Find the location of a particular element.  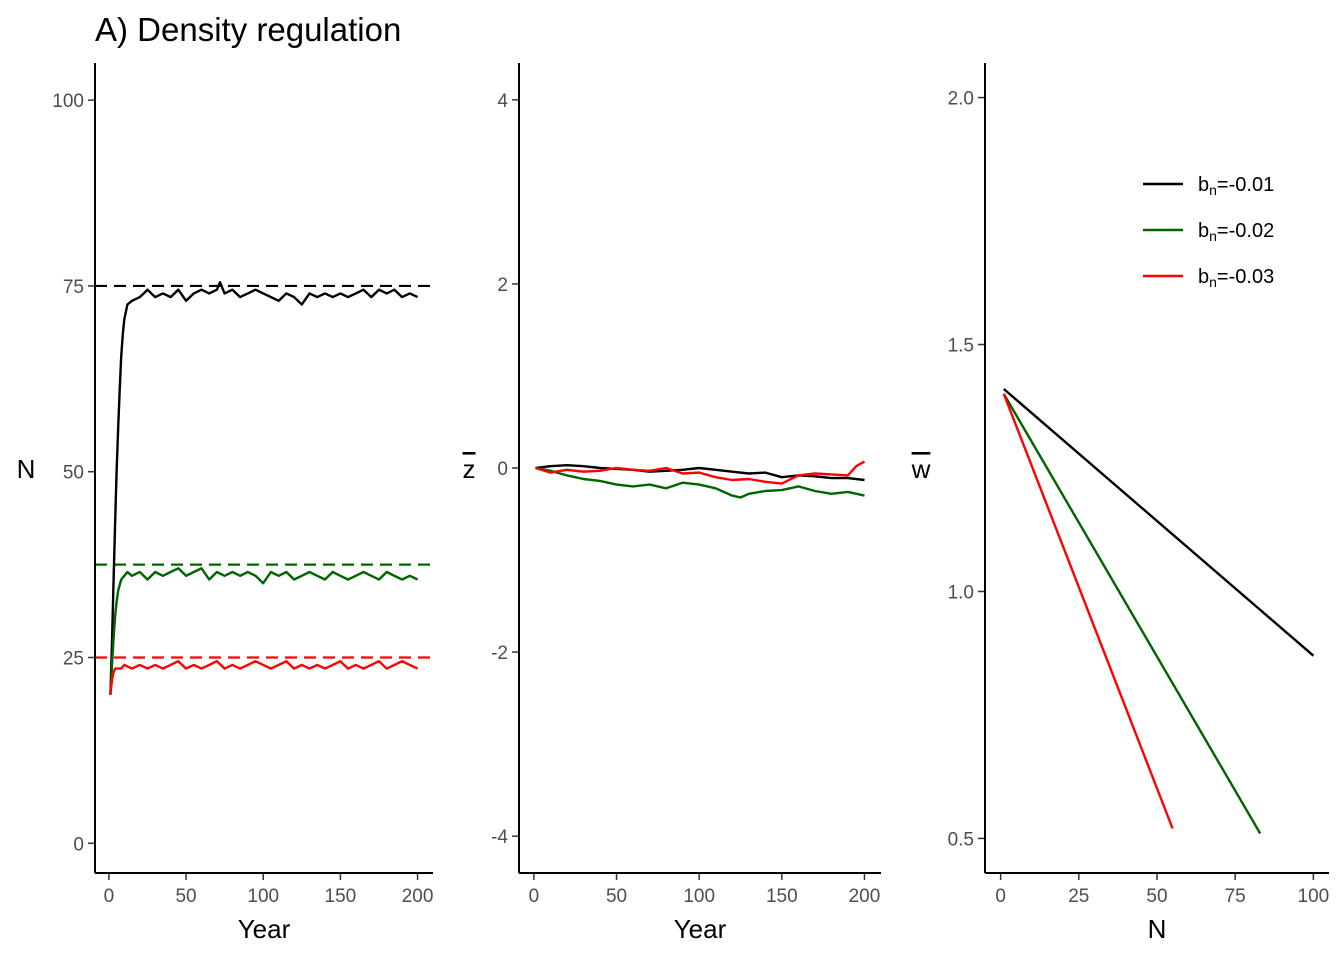

y-tick-label: 100 is located at coordinates (68, 101).